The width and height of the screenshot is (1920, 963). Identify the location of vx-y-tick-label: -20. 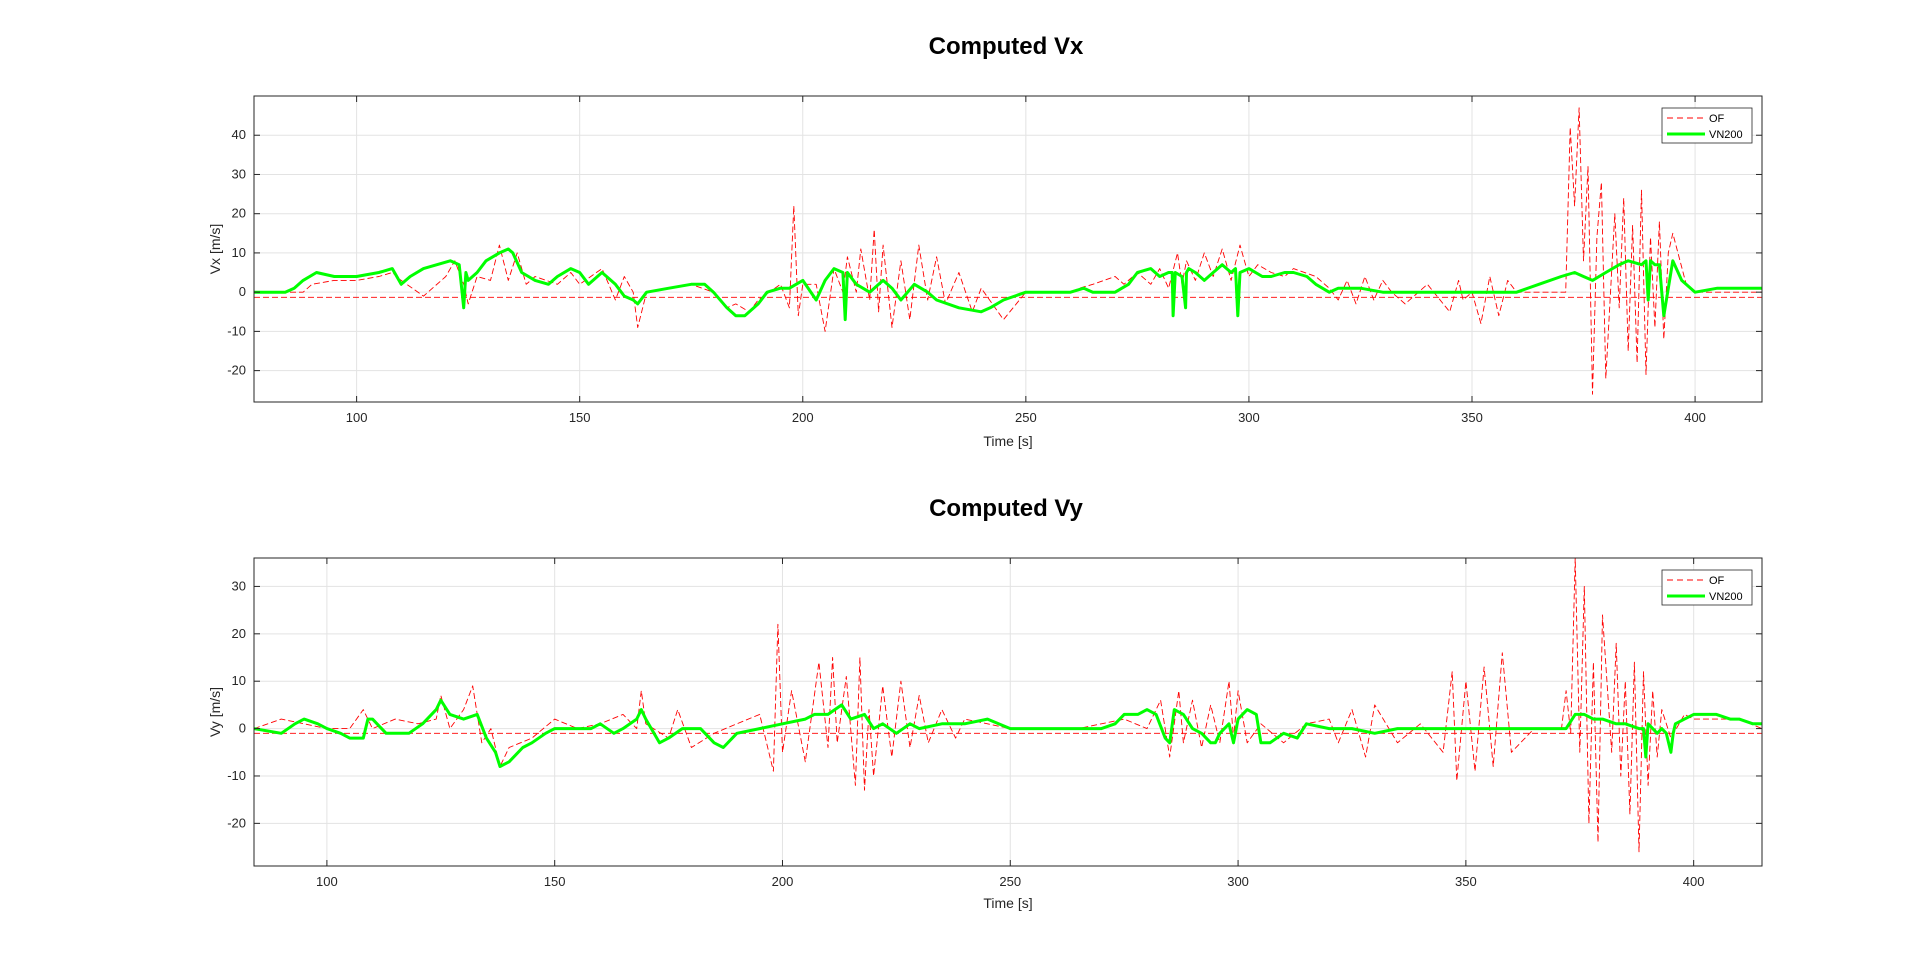
(236, 370).